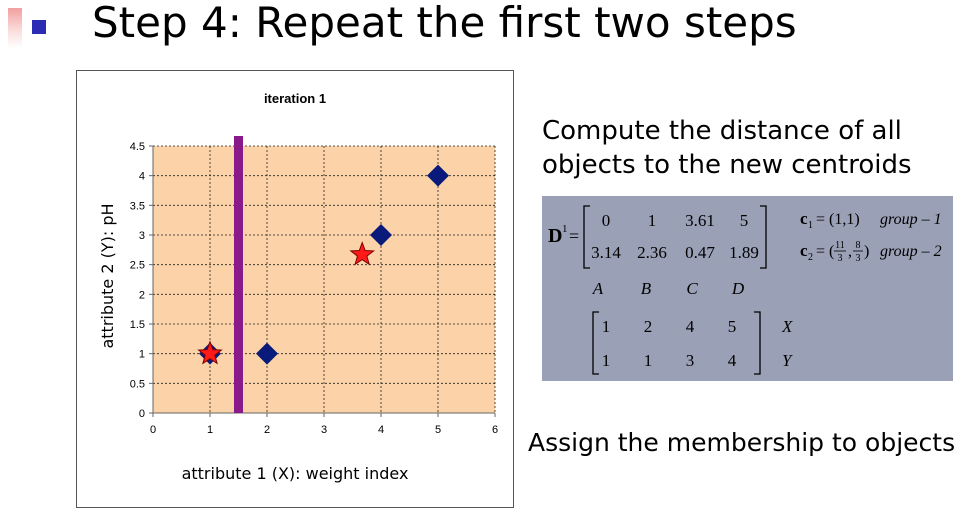 The height and width of the screenshot is (530, 980). I want to click on matrix-cell: 3.61, so click(700, 220).